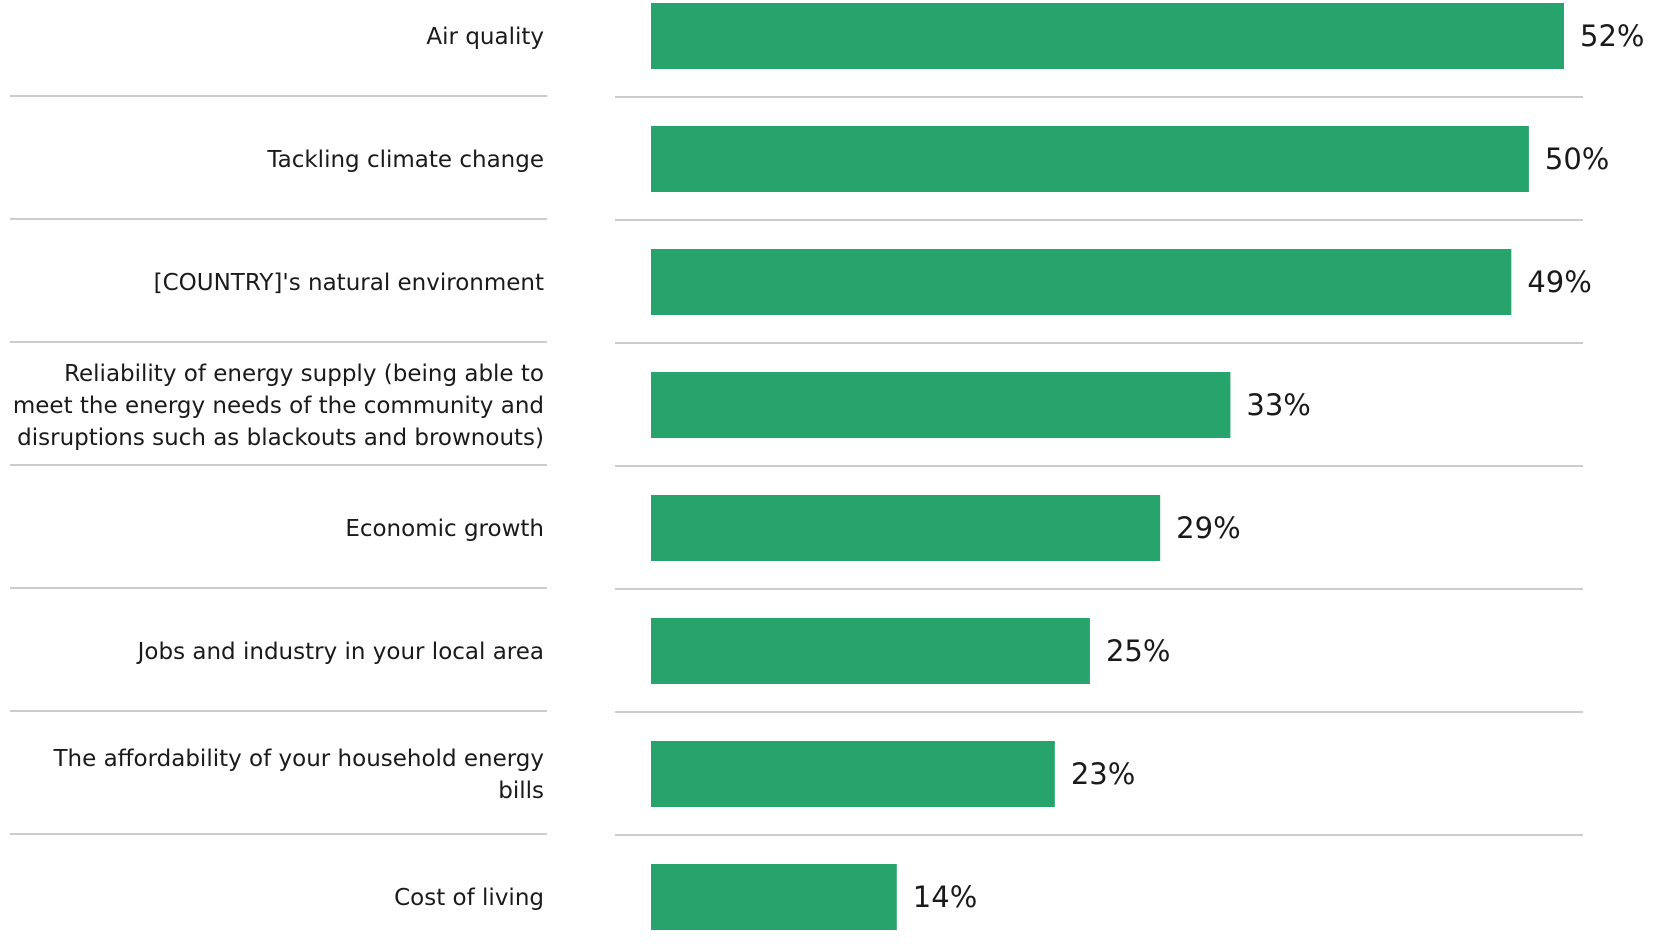 The height and width of the screenshot is (950, 1655). I want to click on value-label: 52%, so click(1612, 36).